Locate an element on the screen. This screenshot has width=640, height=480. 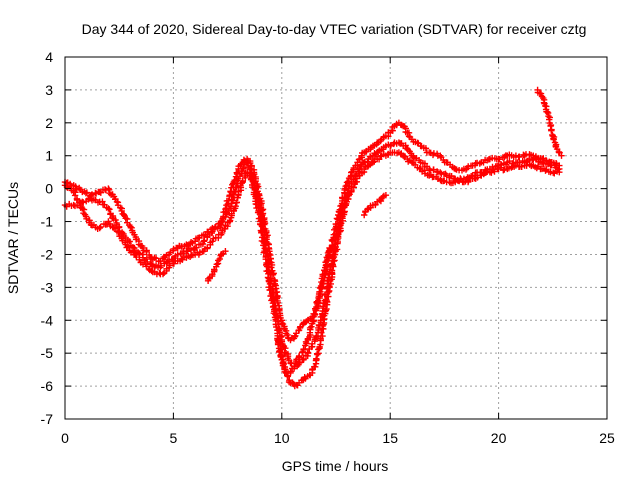
y-tick-label: -3 is located at coordinates (47, 287).